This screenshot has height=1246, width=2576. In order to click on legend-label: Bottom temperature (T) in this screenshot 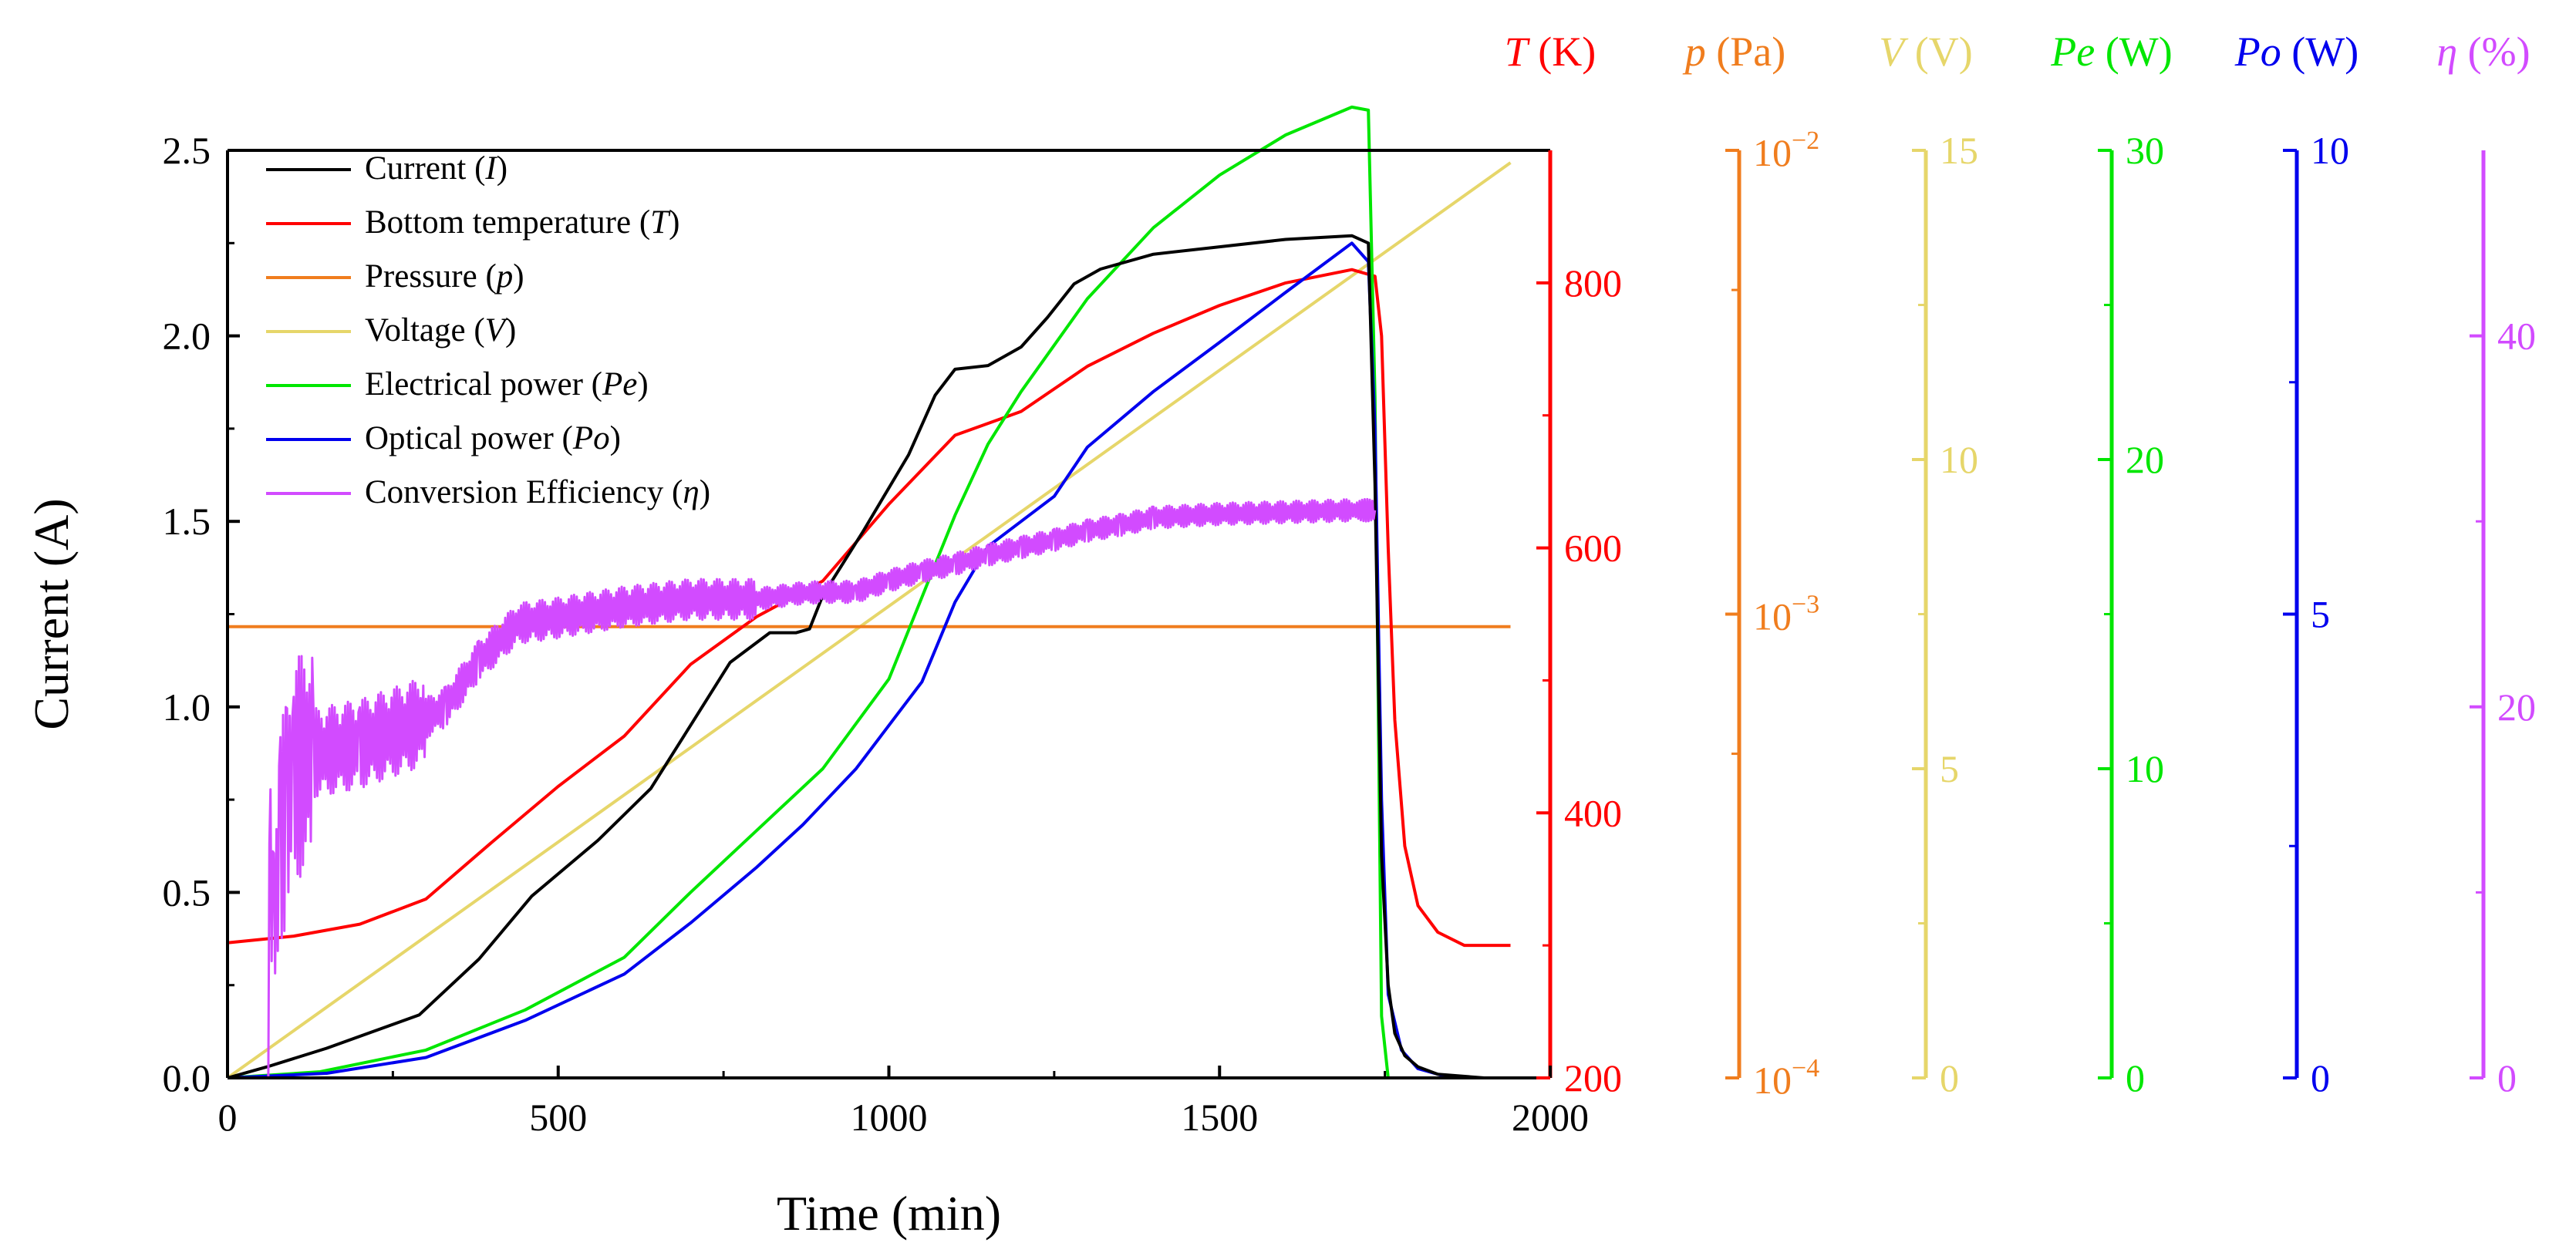, I will do `click(522, 222)`.